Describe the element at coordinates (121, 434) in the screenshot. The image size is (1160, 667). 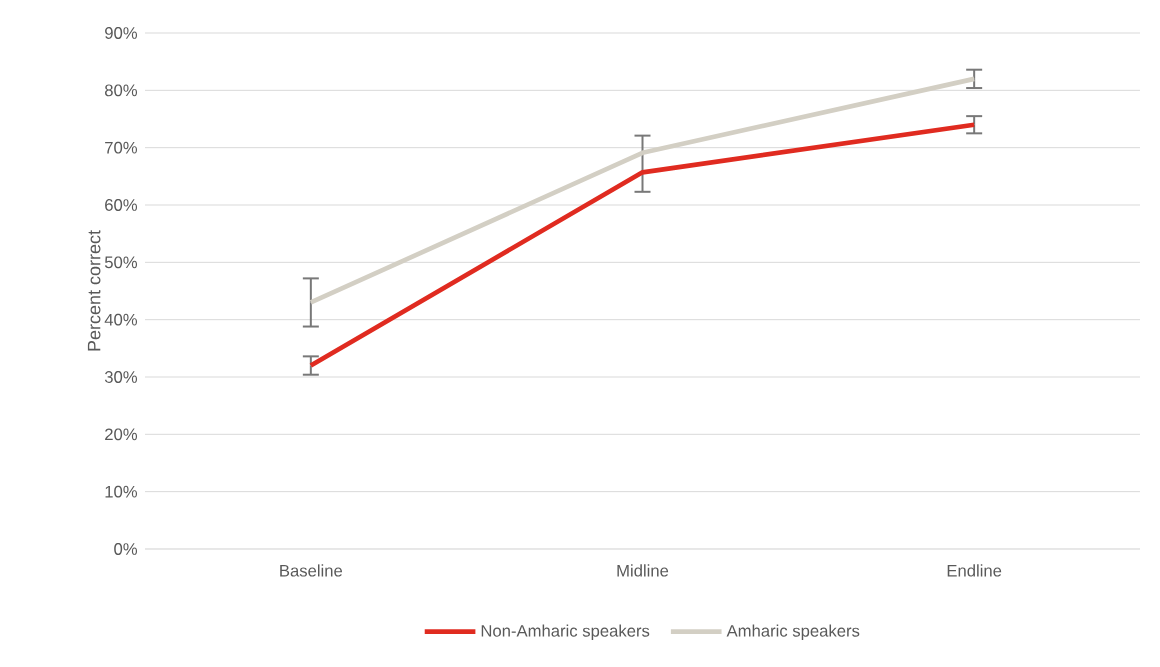
I see `y-tick-label: 20%` at that location.